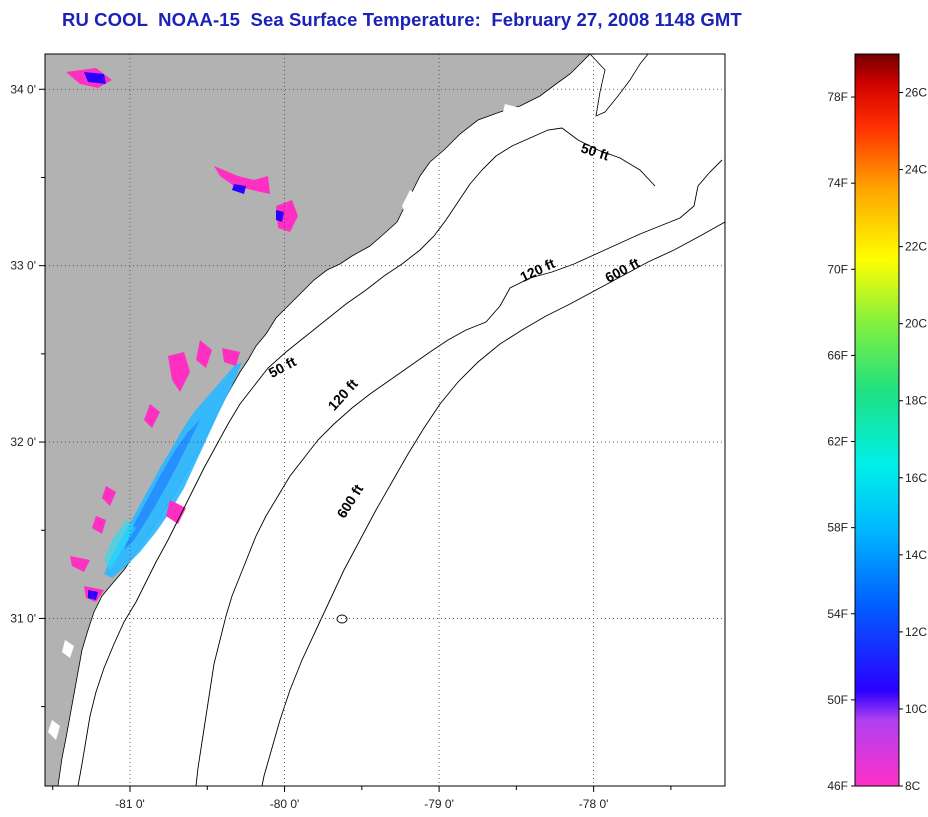 The image size is (928, 817). I want to click on colorbar-c-label: 10C, so click(916, 709).